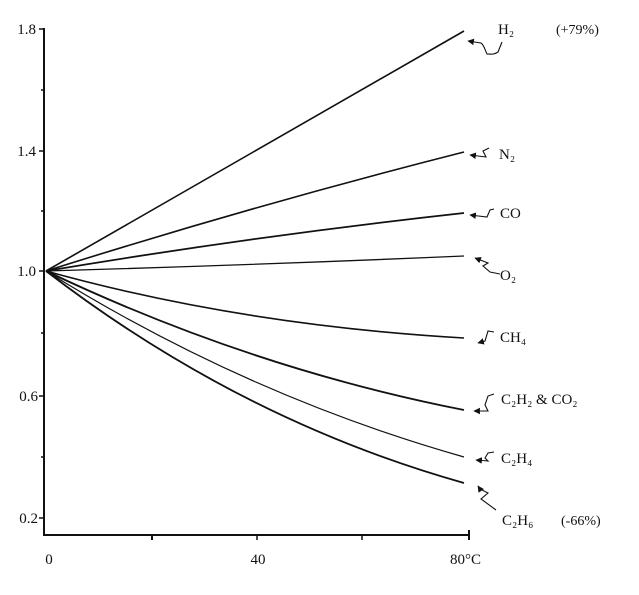  Describe the element at coordinates (42, 282) in the screenshot. I see `y-axis` at that location.